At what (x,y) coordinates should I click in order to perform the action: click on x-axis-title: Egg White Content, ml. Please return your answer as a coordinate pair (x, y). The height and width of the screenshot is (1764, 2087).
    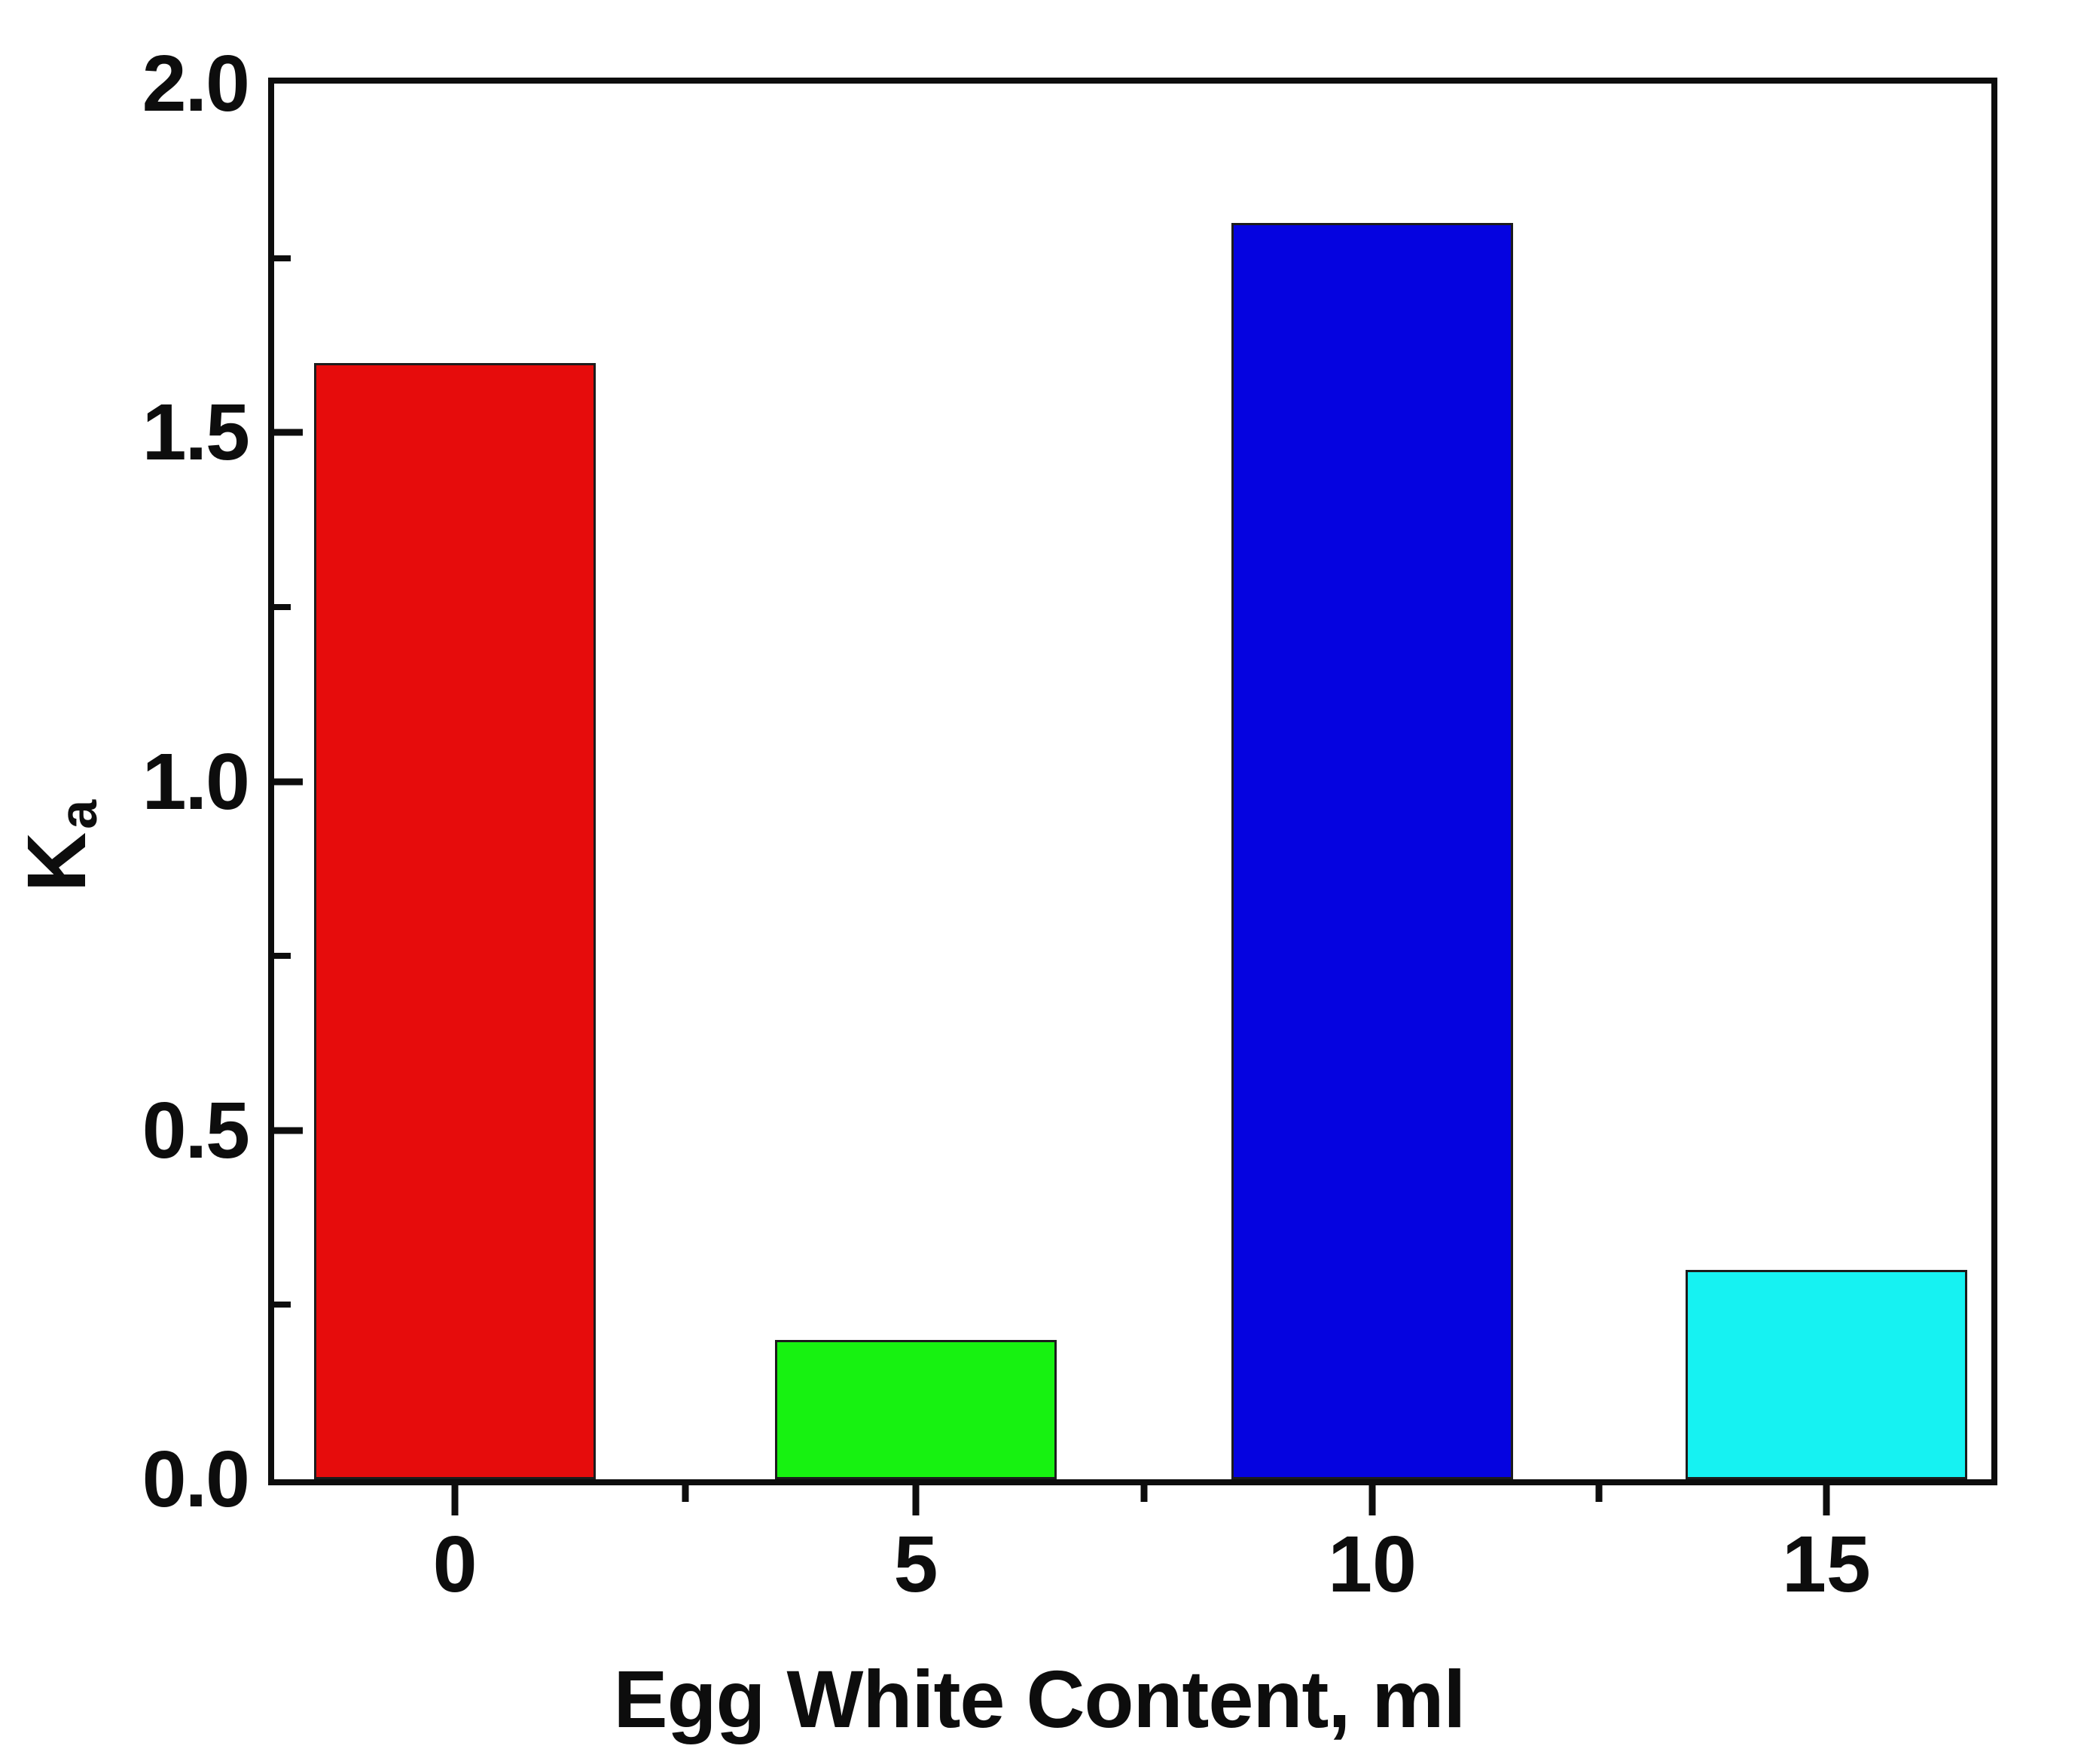
    Looking at the image, I should click on (1040, 1699).